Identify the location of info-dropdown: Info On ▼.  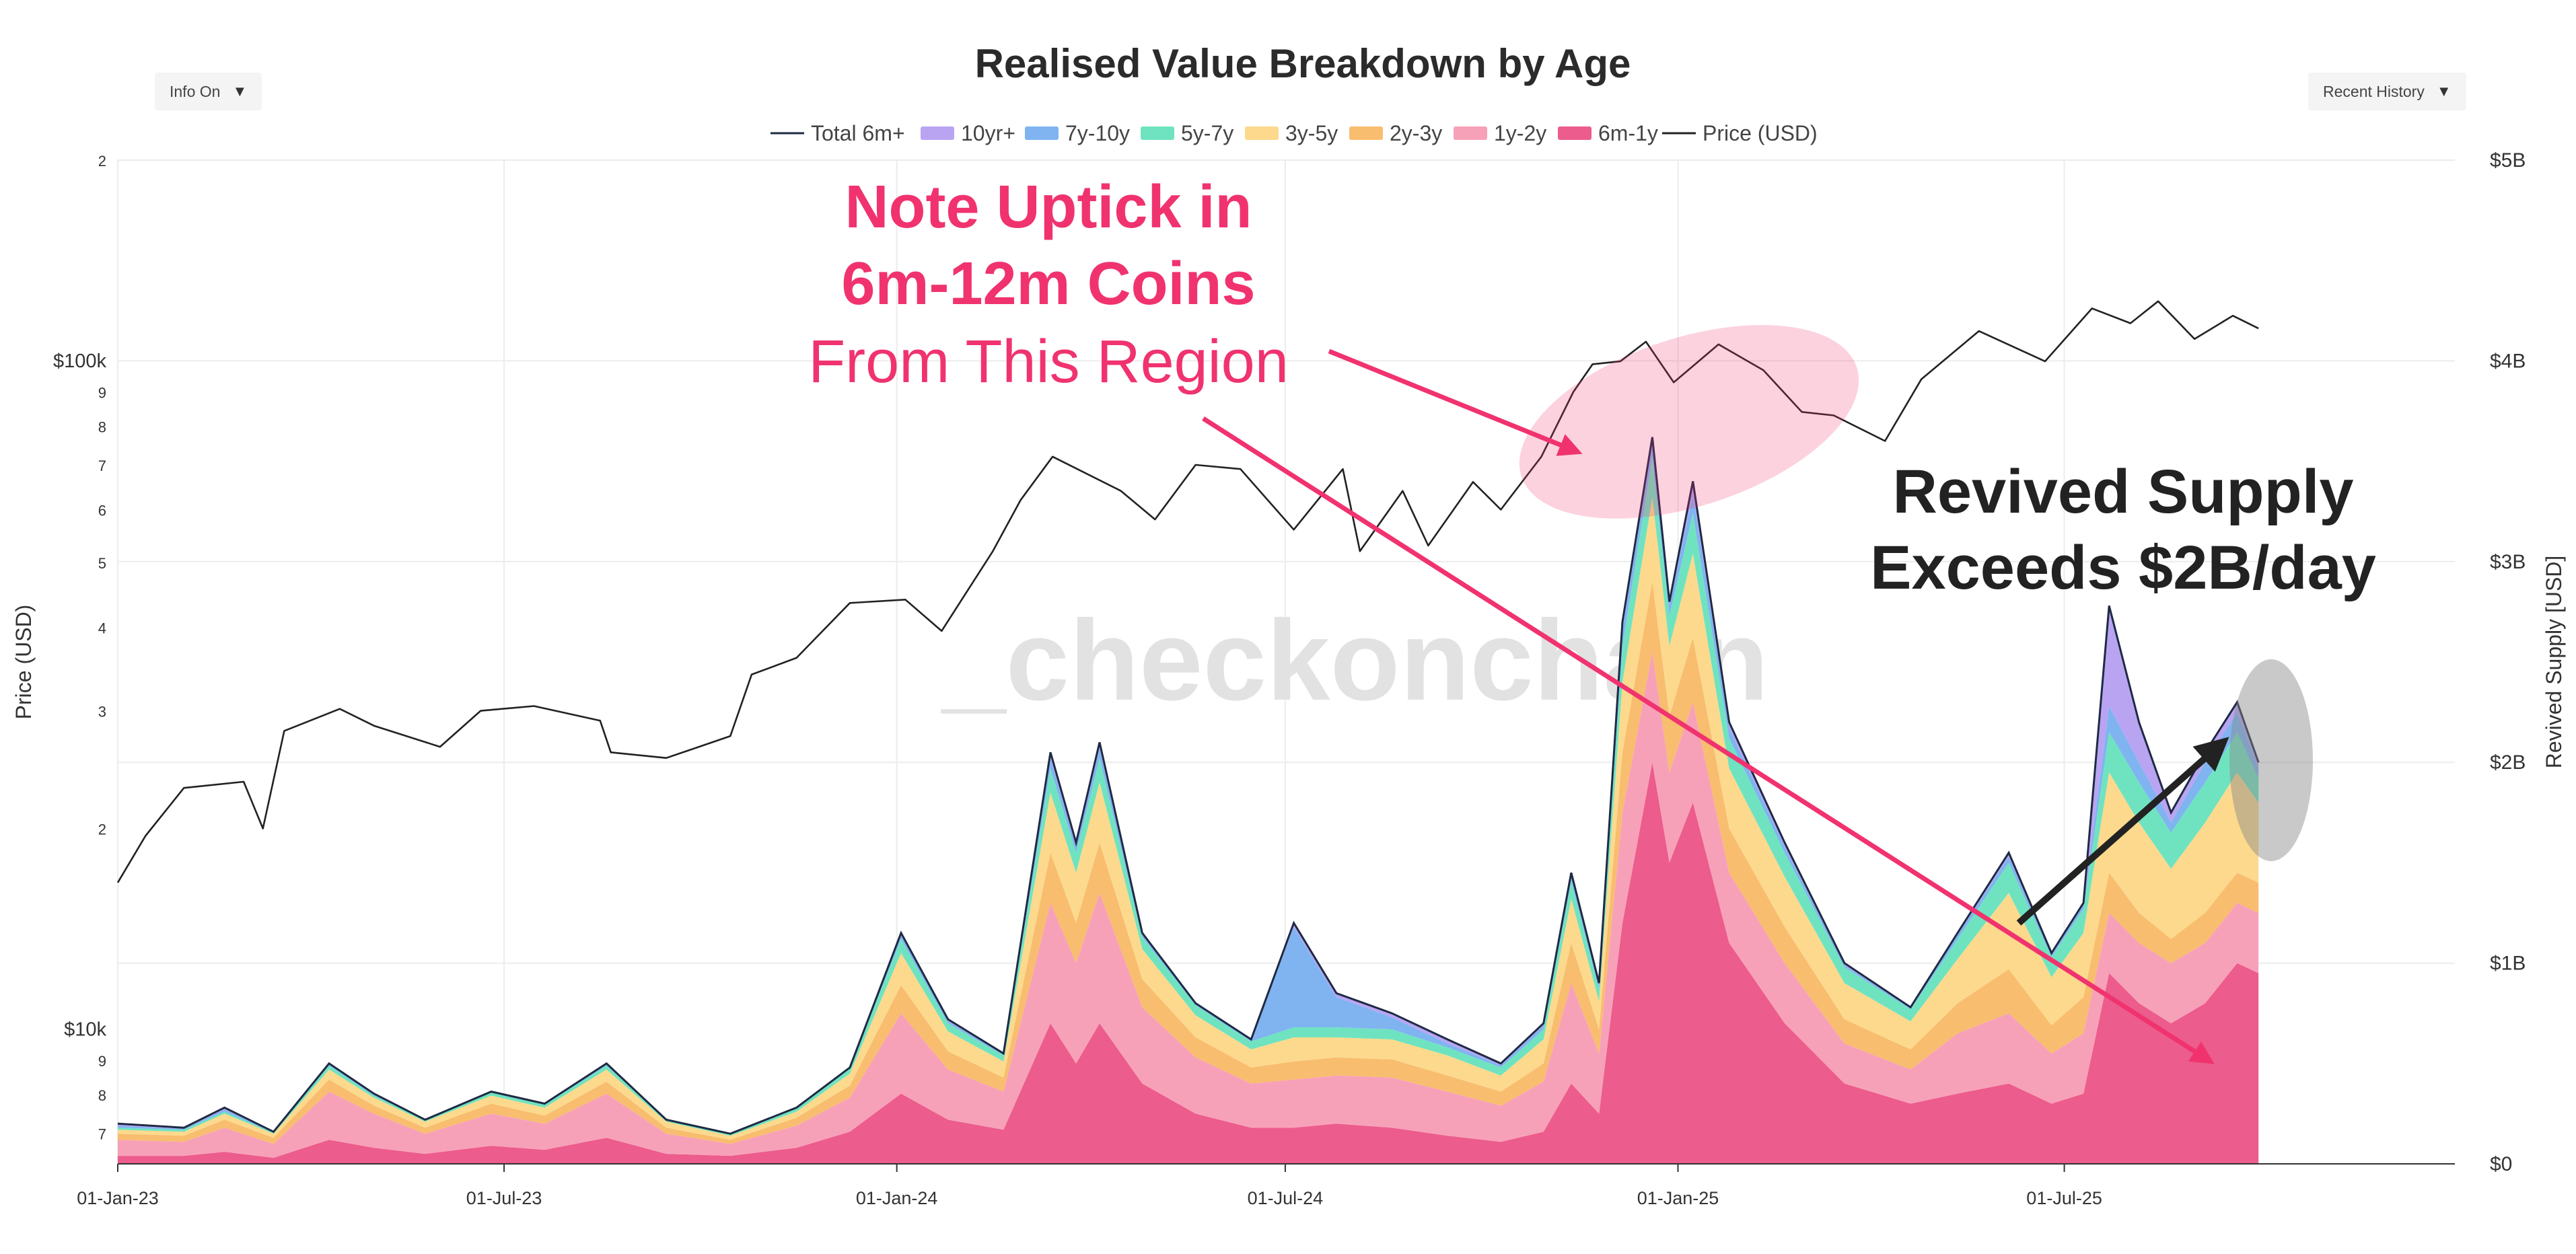
(209, 91).